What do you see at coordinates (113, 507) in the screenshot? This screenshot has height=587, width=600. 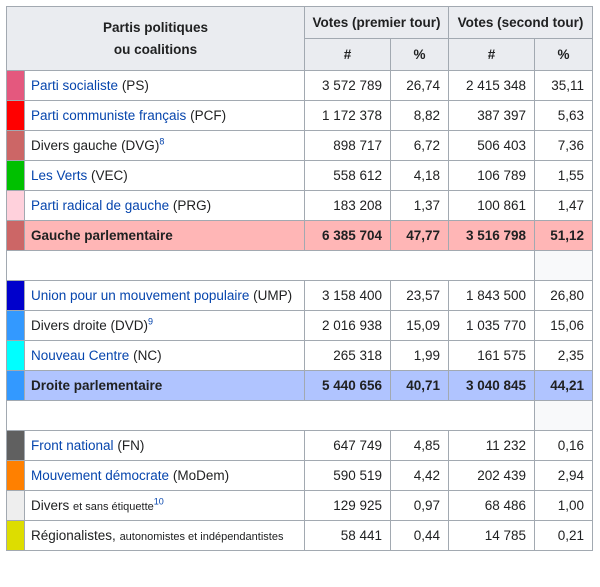 I see `party-name-detail: et sans étiquette` at bounding box center [113, 507].